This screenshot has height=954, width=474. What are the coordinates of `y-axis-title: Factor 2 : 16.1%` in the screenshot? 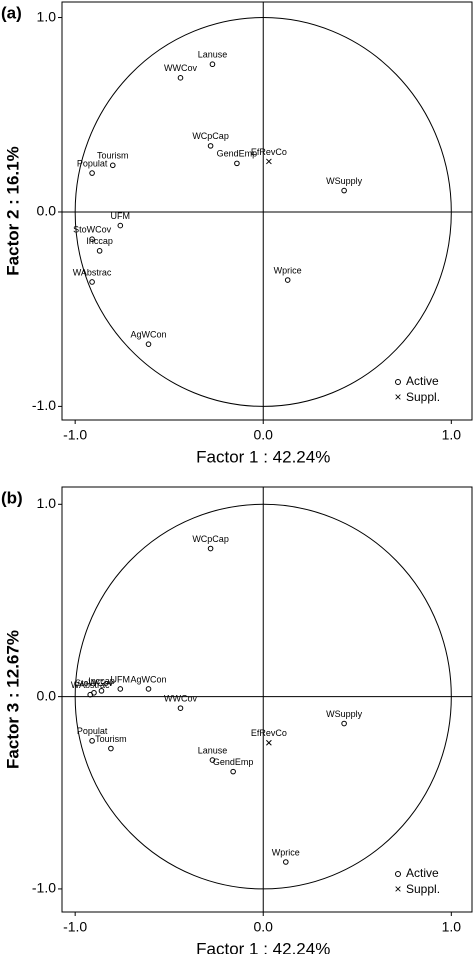 It's located at (12, 210).